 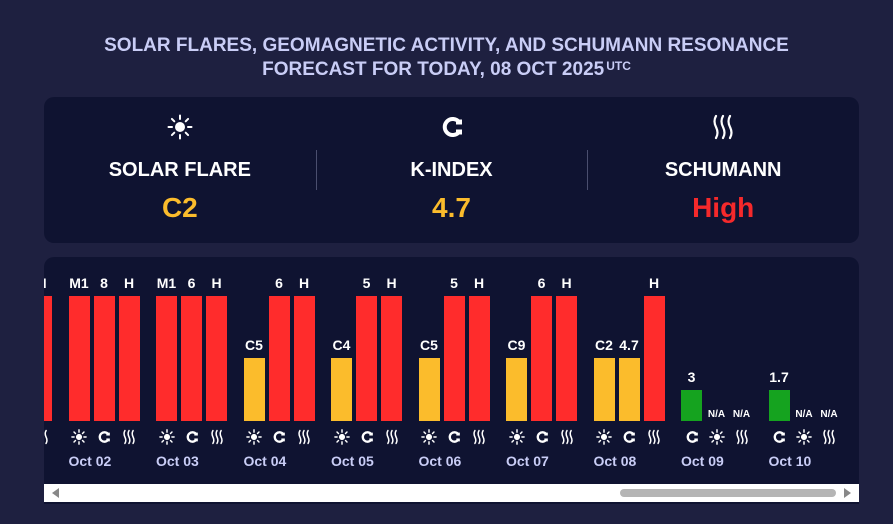 What do you see at coordinates (451, 207) in the screenshot?
I see `k-index-value: 4.7` at bounding box center [451, 207].